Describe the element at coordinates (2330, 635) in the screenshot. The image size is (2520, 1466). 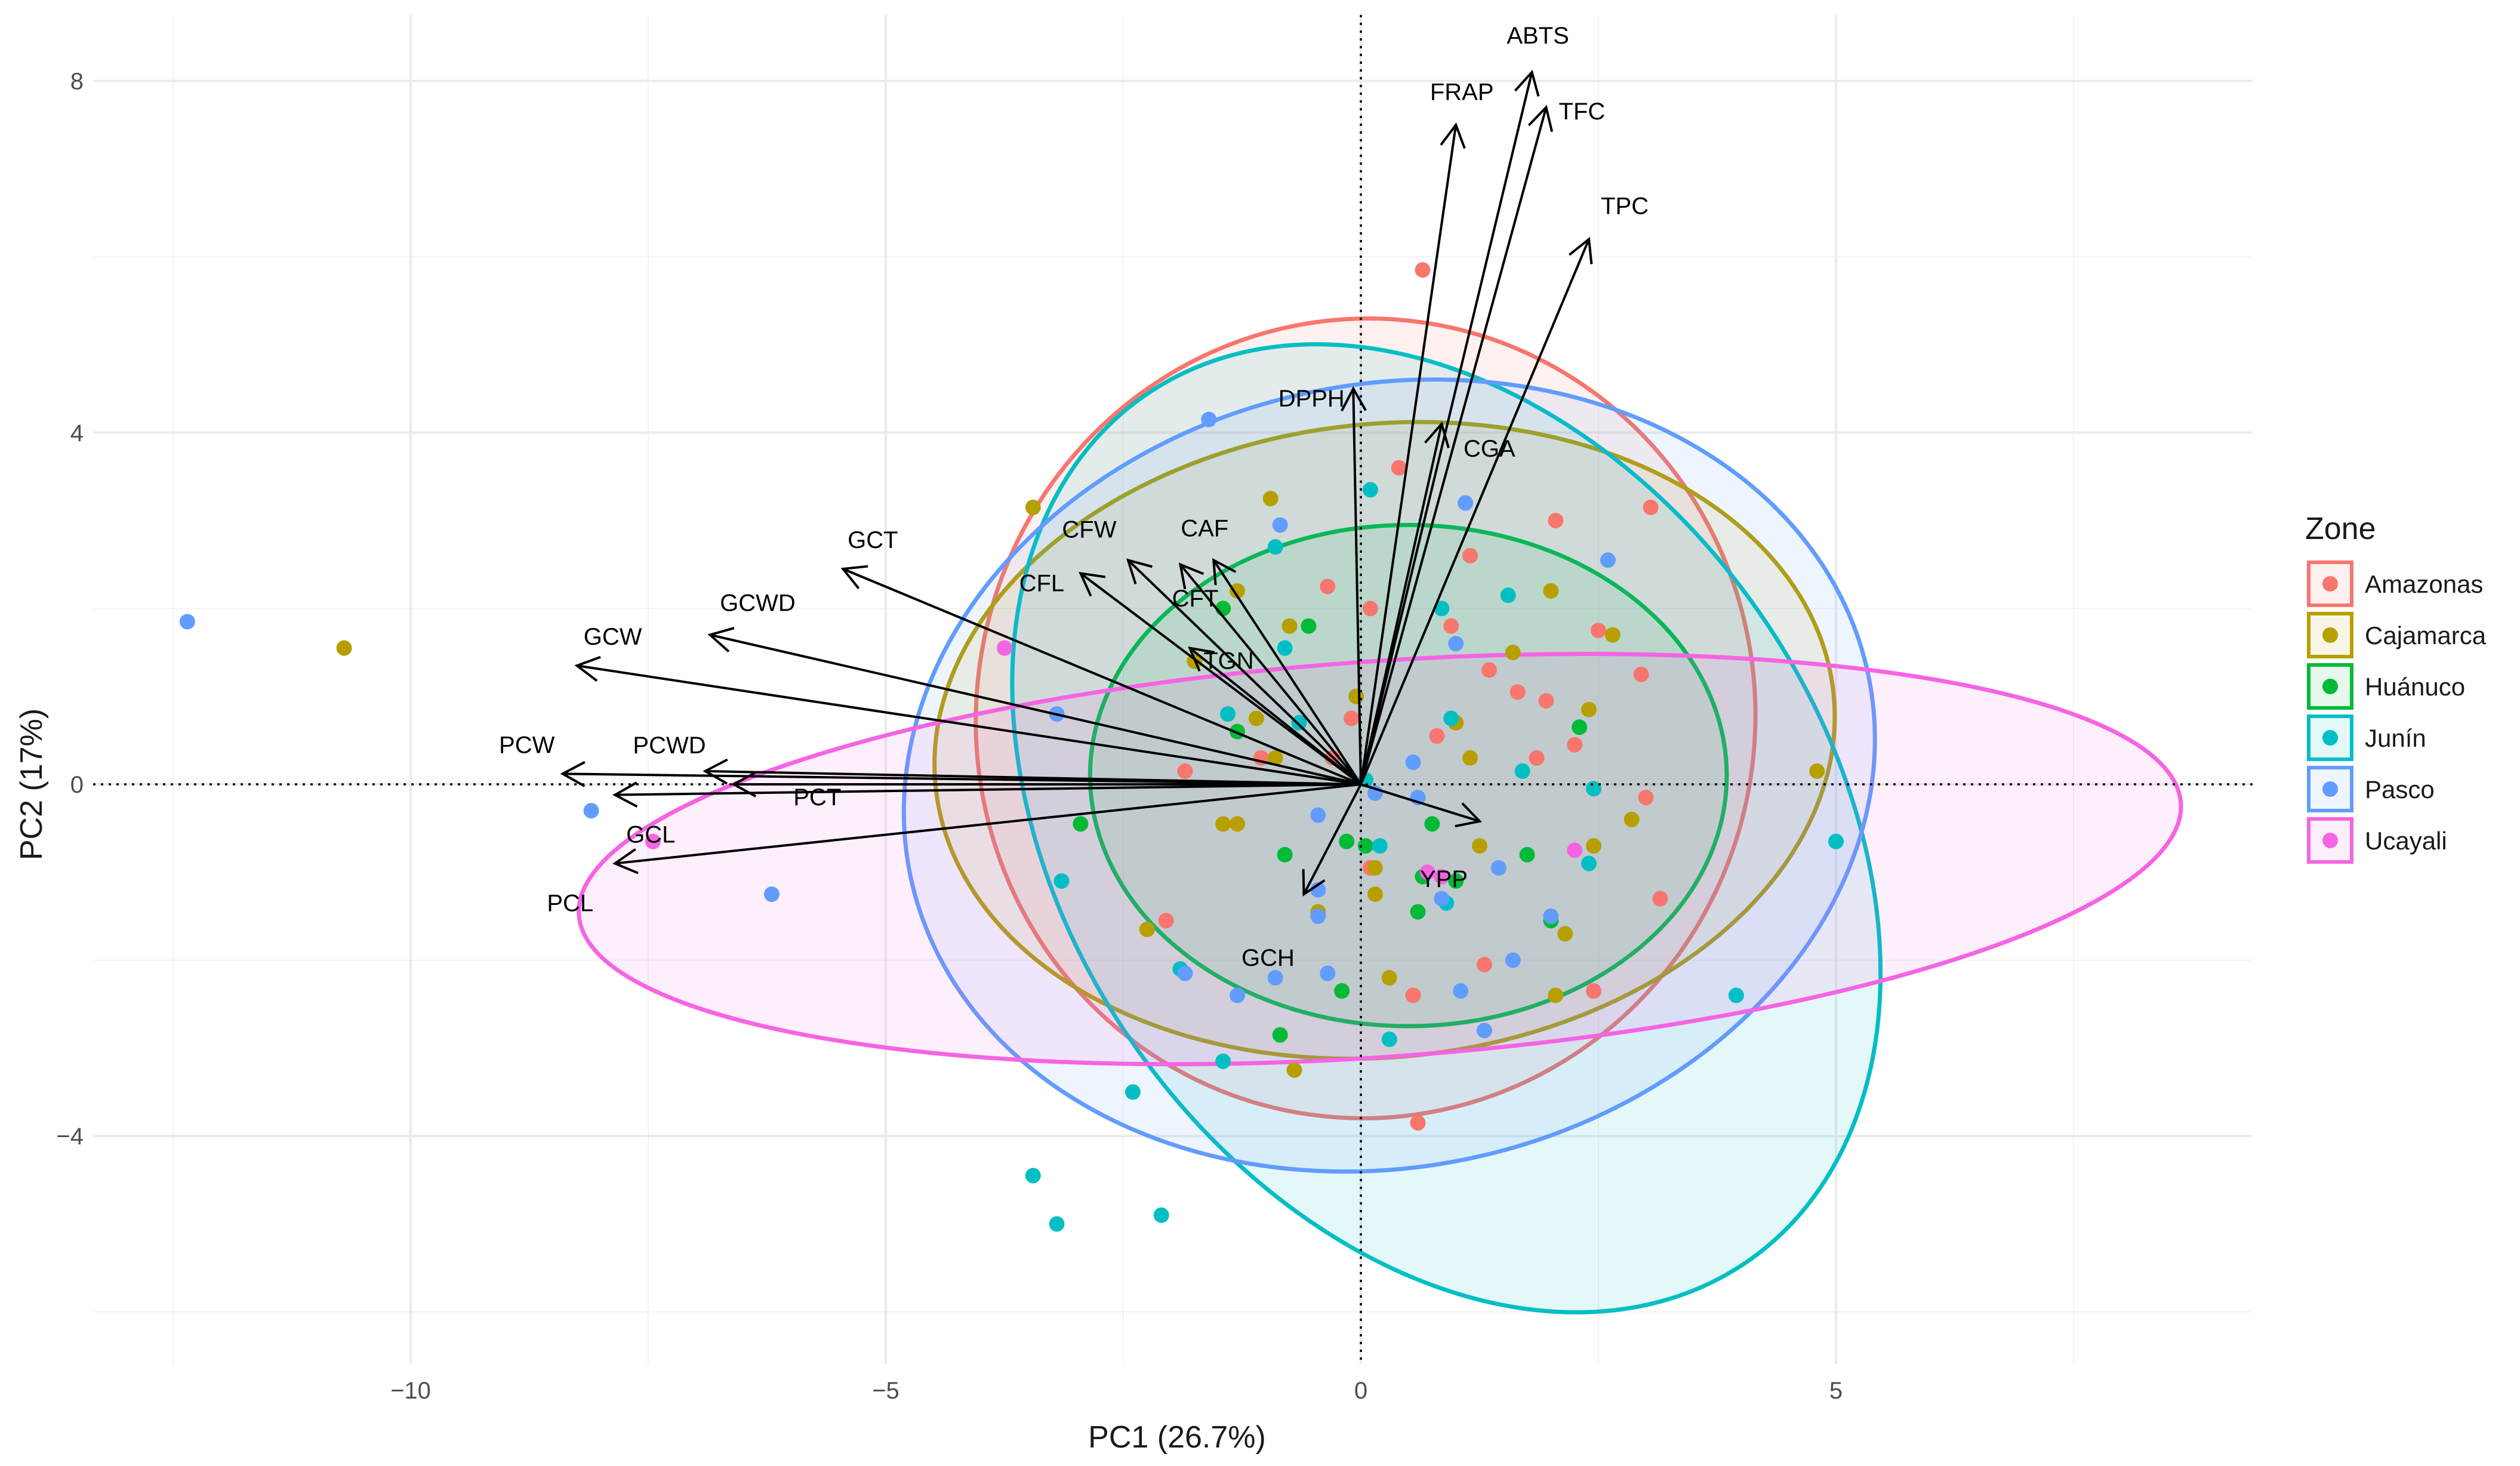
I see `legend-point-cajamarca` at that location.